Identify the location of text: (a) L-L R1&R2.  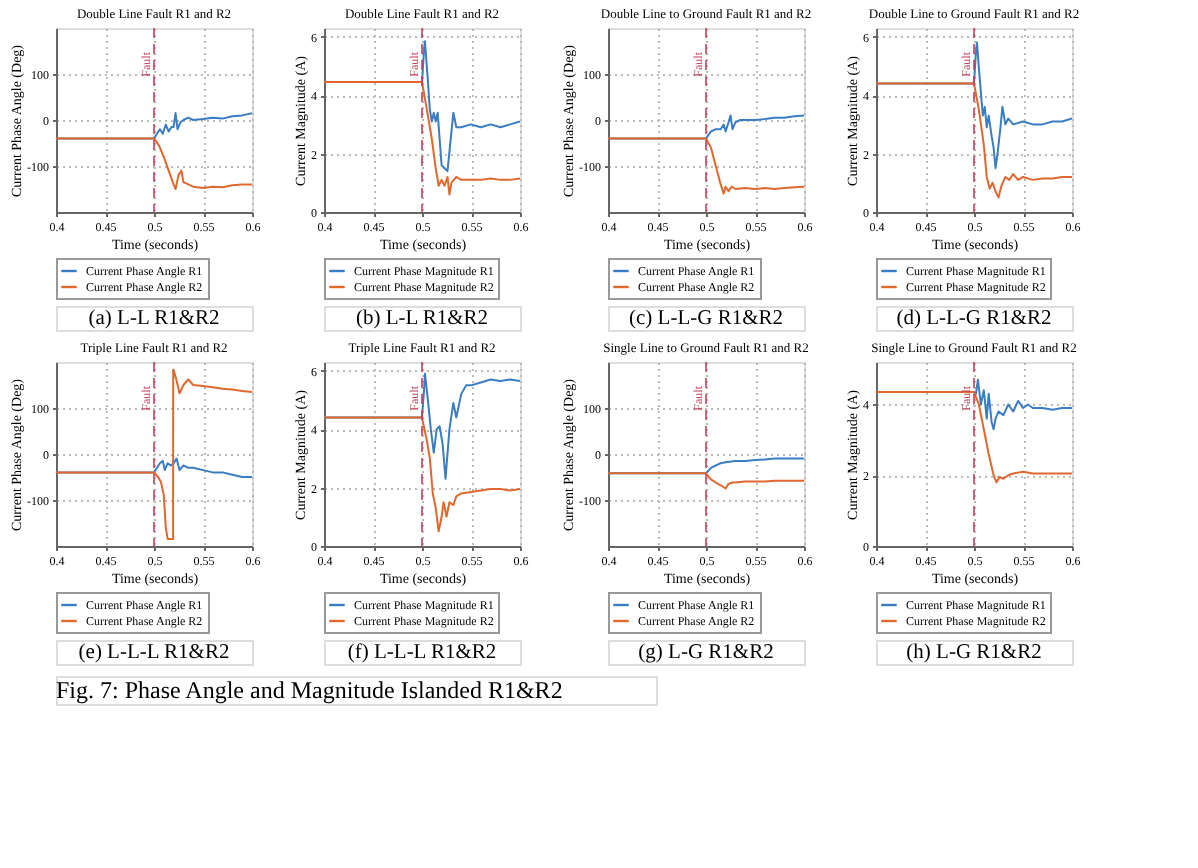
(154, 319).